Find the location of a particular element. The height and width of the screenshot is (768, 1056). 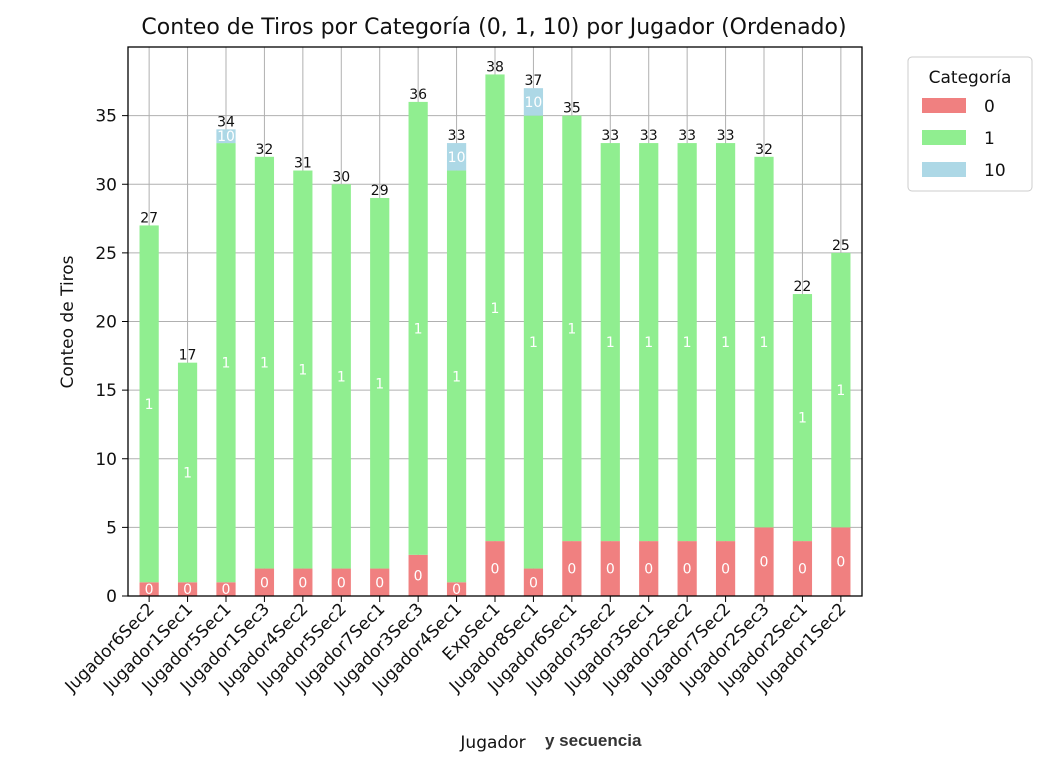

x-axis-label-suffix: y secuencia is located at coordinates (593, 740).